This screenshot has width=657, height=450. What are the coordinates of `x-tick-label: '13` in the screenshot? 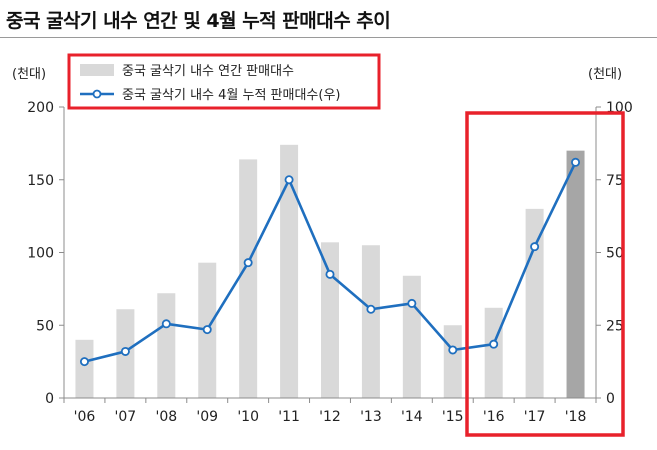 It's located at (371, 417).